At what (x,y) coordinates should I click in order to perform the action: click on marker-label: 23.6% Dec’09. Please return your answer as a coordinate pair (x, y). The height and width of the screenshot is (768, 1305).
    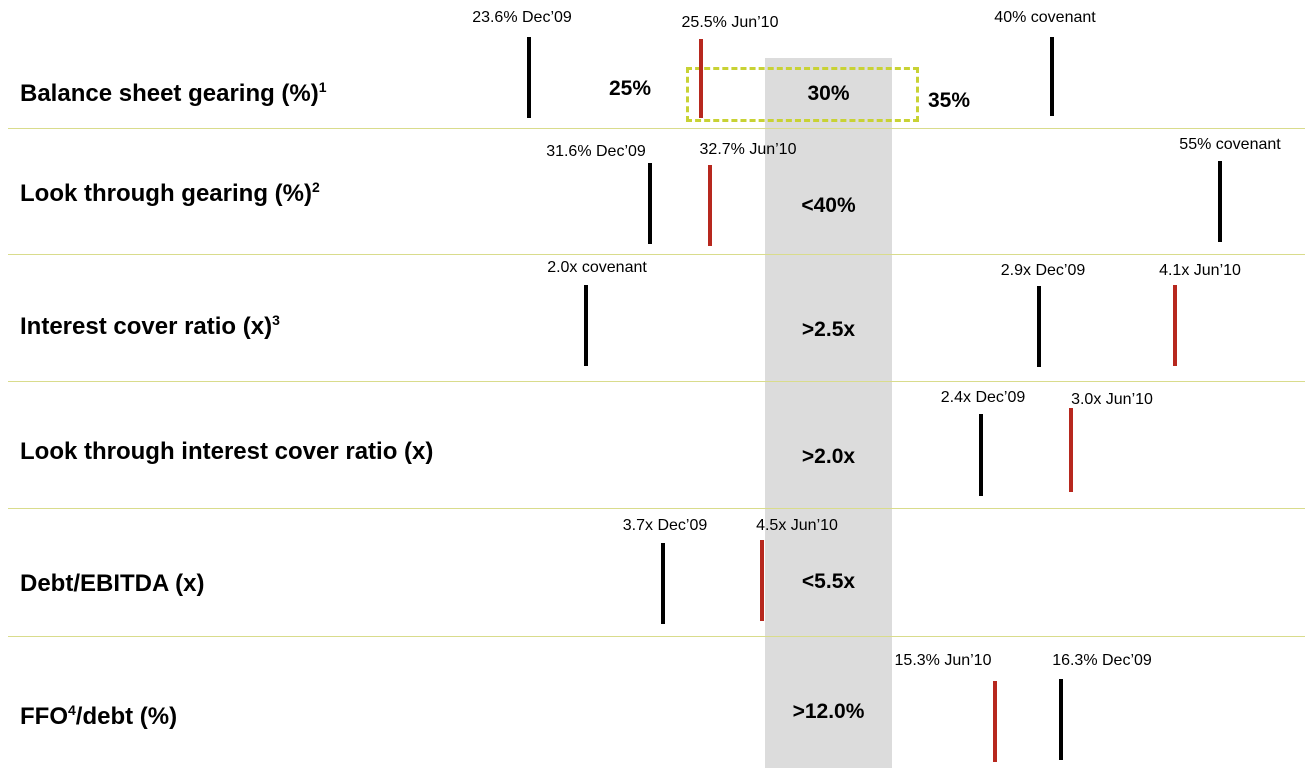
    Looking at the image, I should click on (522, 17).